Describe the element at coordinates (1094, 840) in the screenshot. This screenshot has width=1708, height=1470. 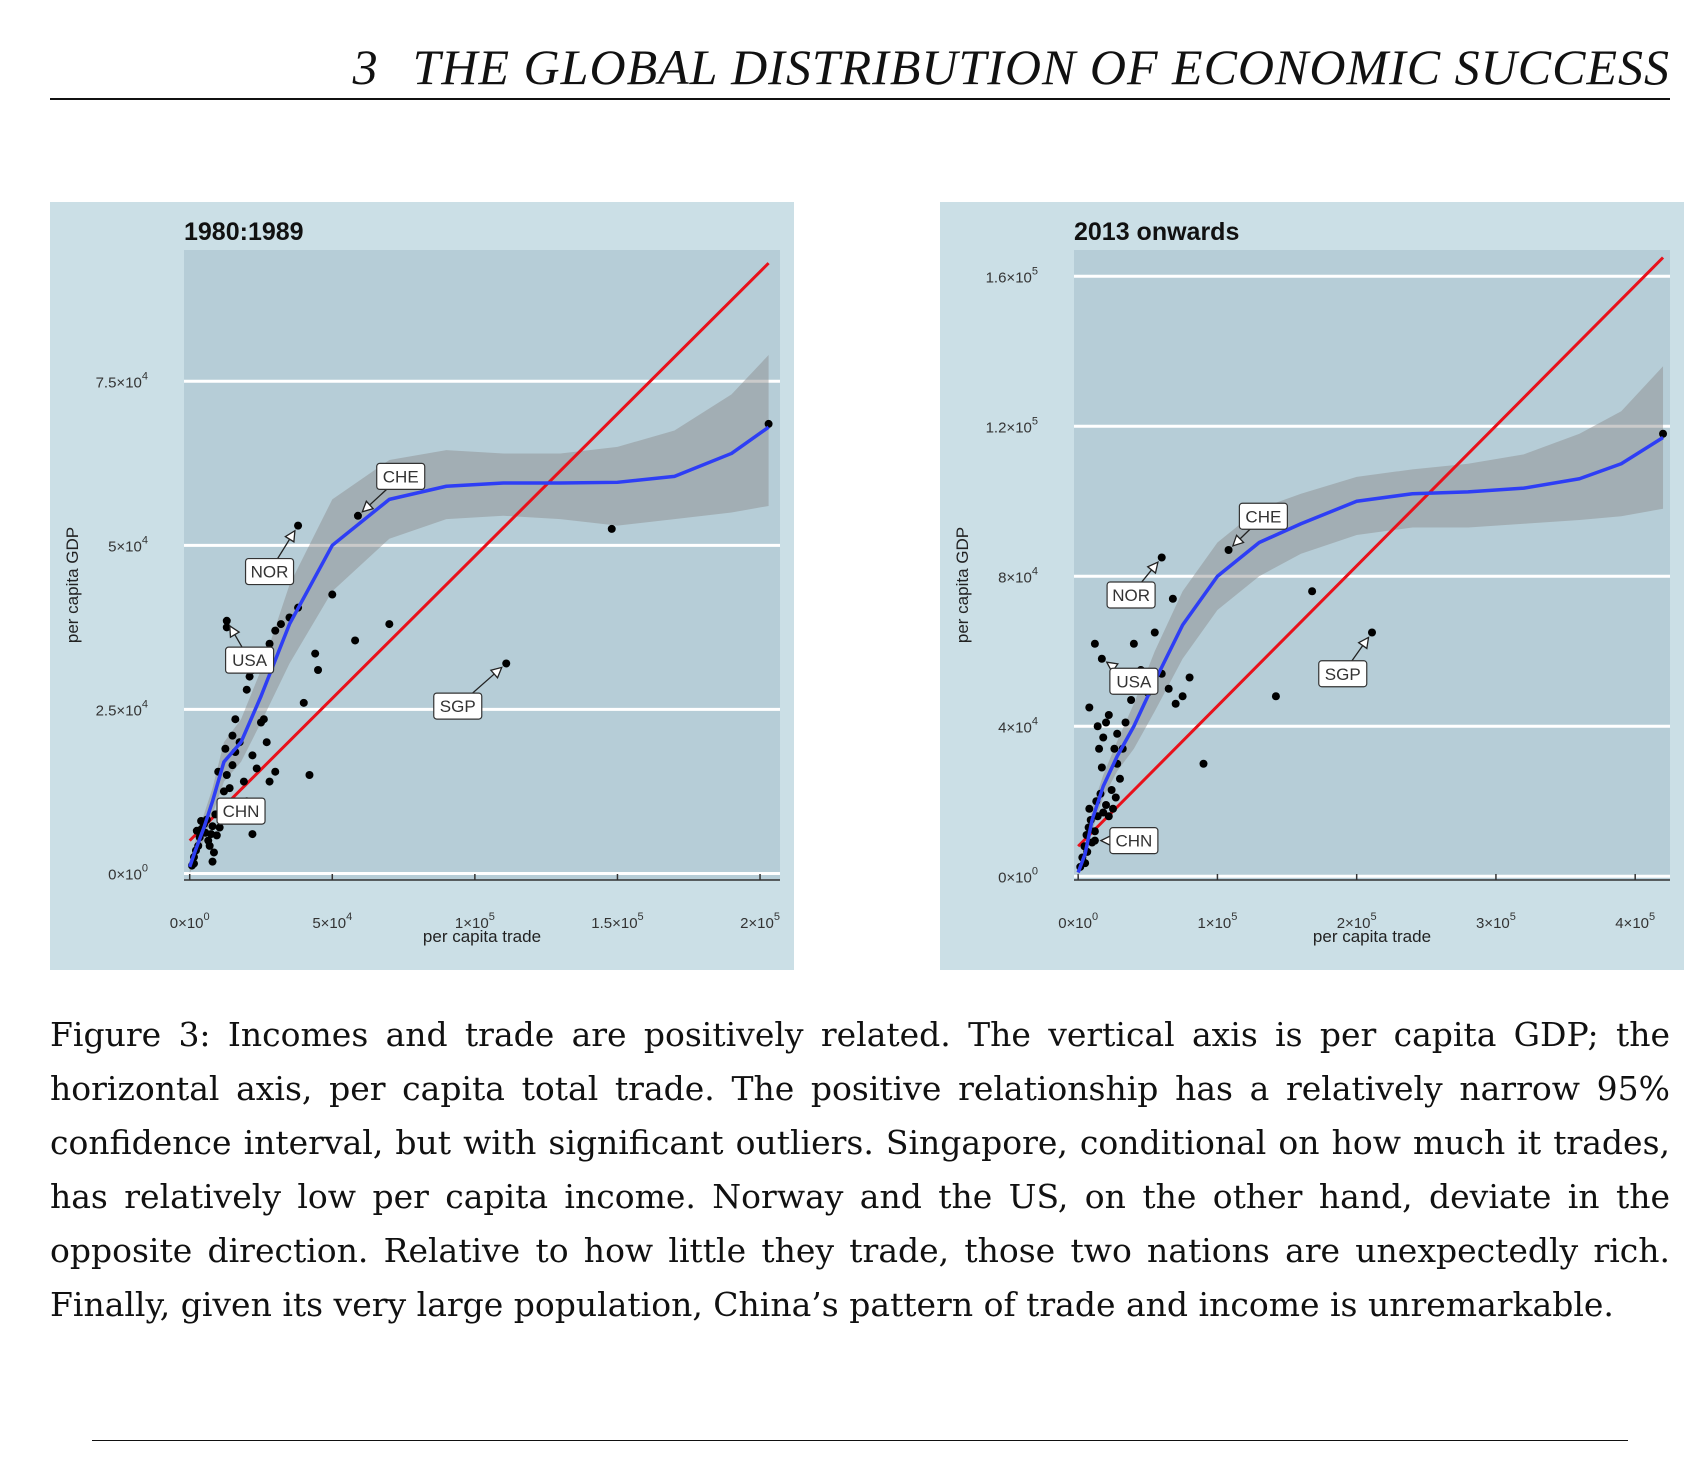
I see `data-point-chn` at that location.